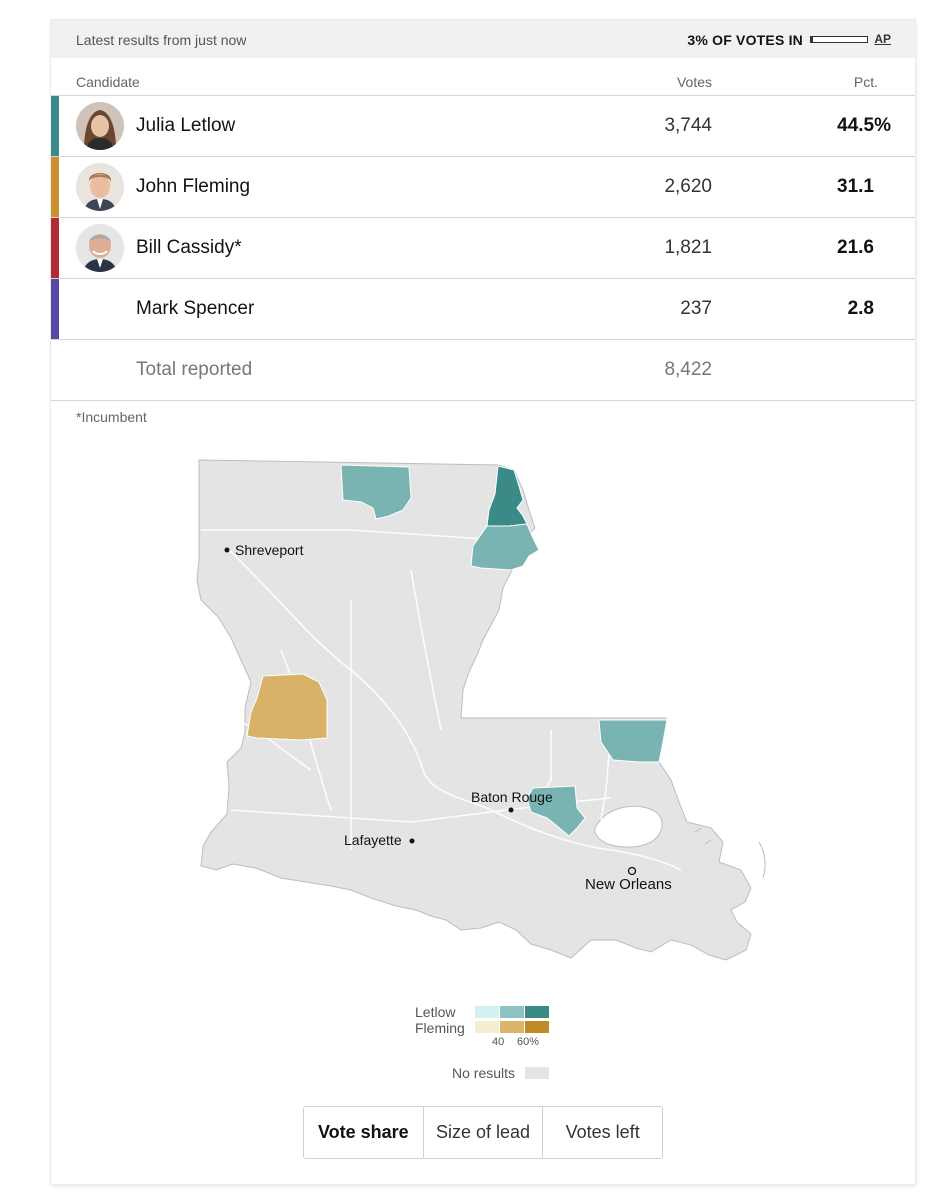 This screenshot has height=1200, width=933. What do you see at coordinates (498, 1042) in the screenshot?
I see `legend-tick: 40` at bounding box center [498, 1042].